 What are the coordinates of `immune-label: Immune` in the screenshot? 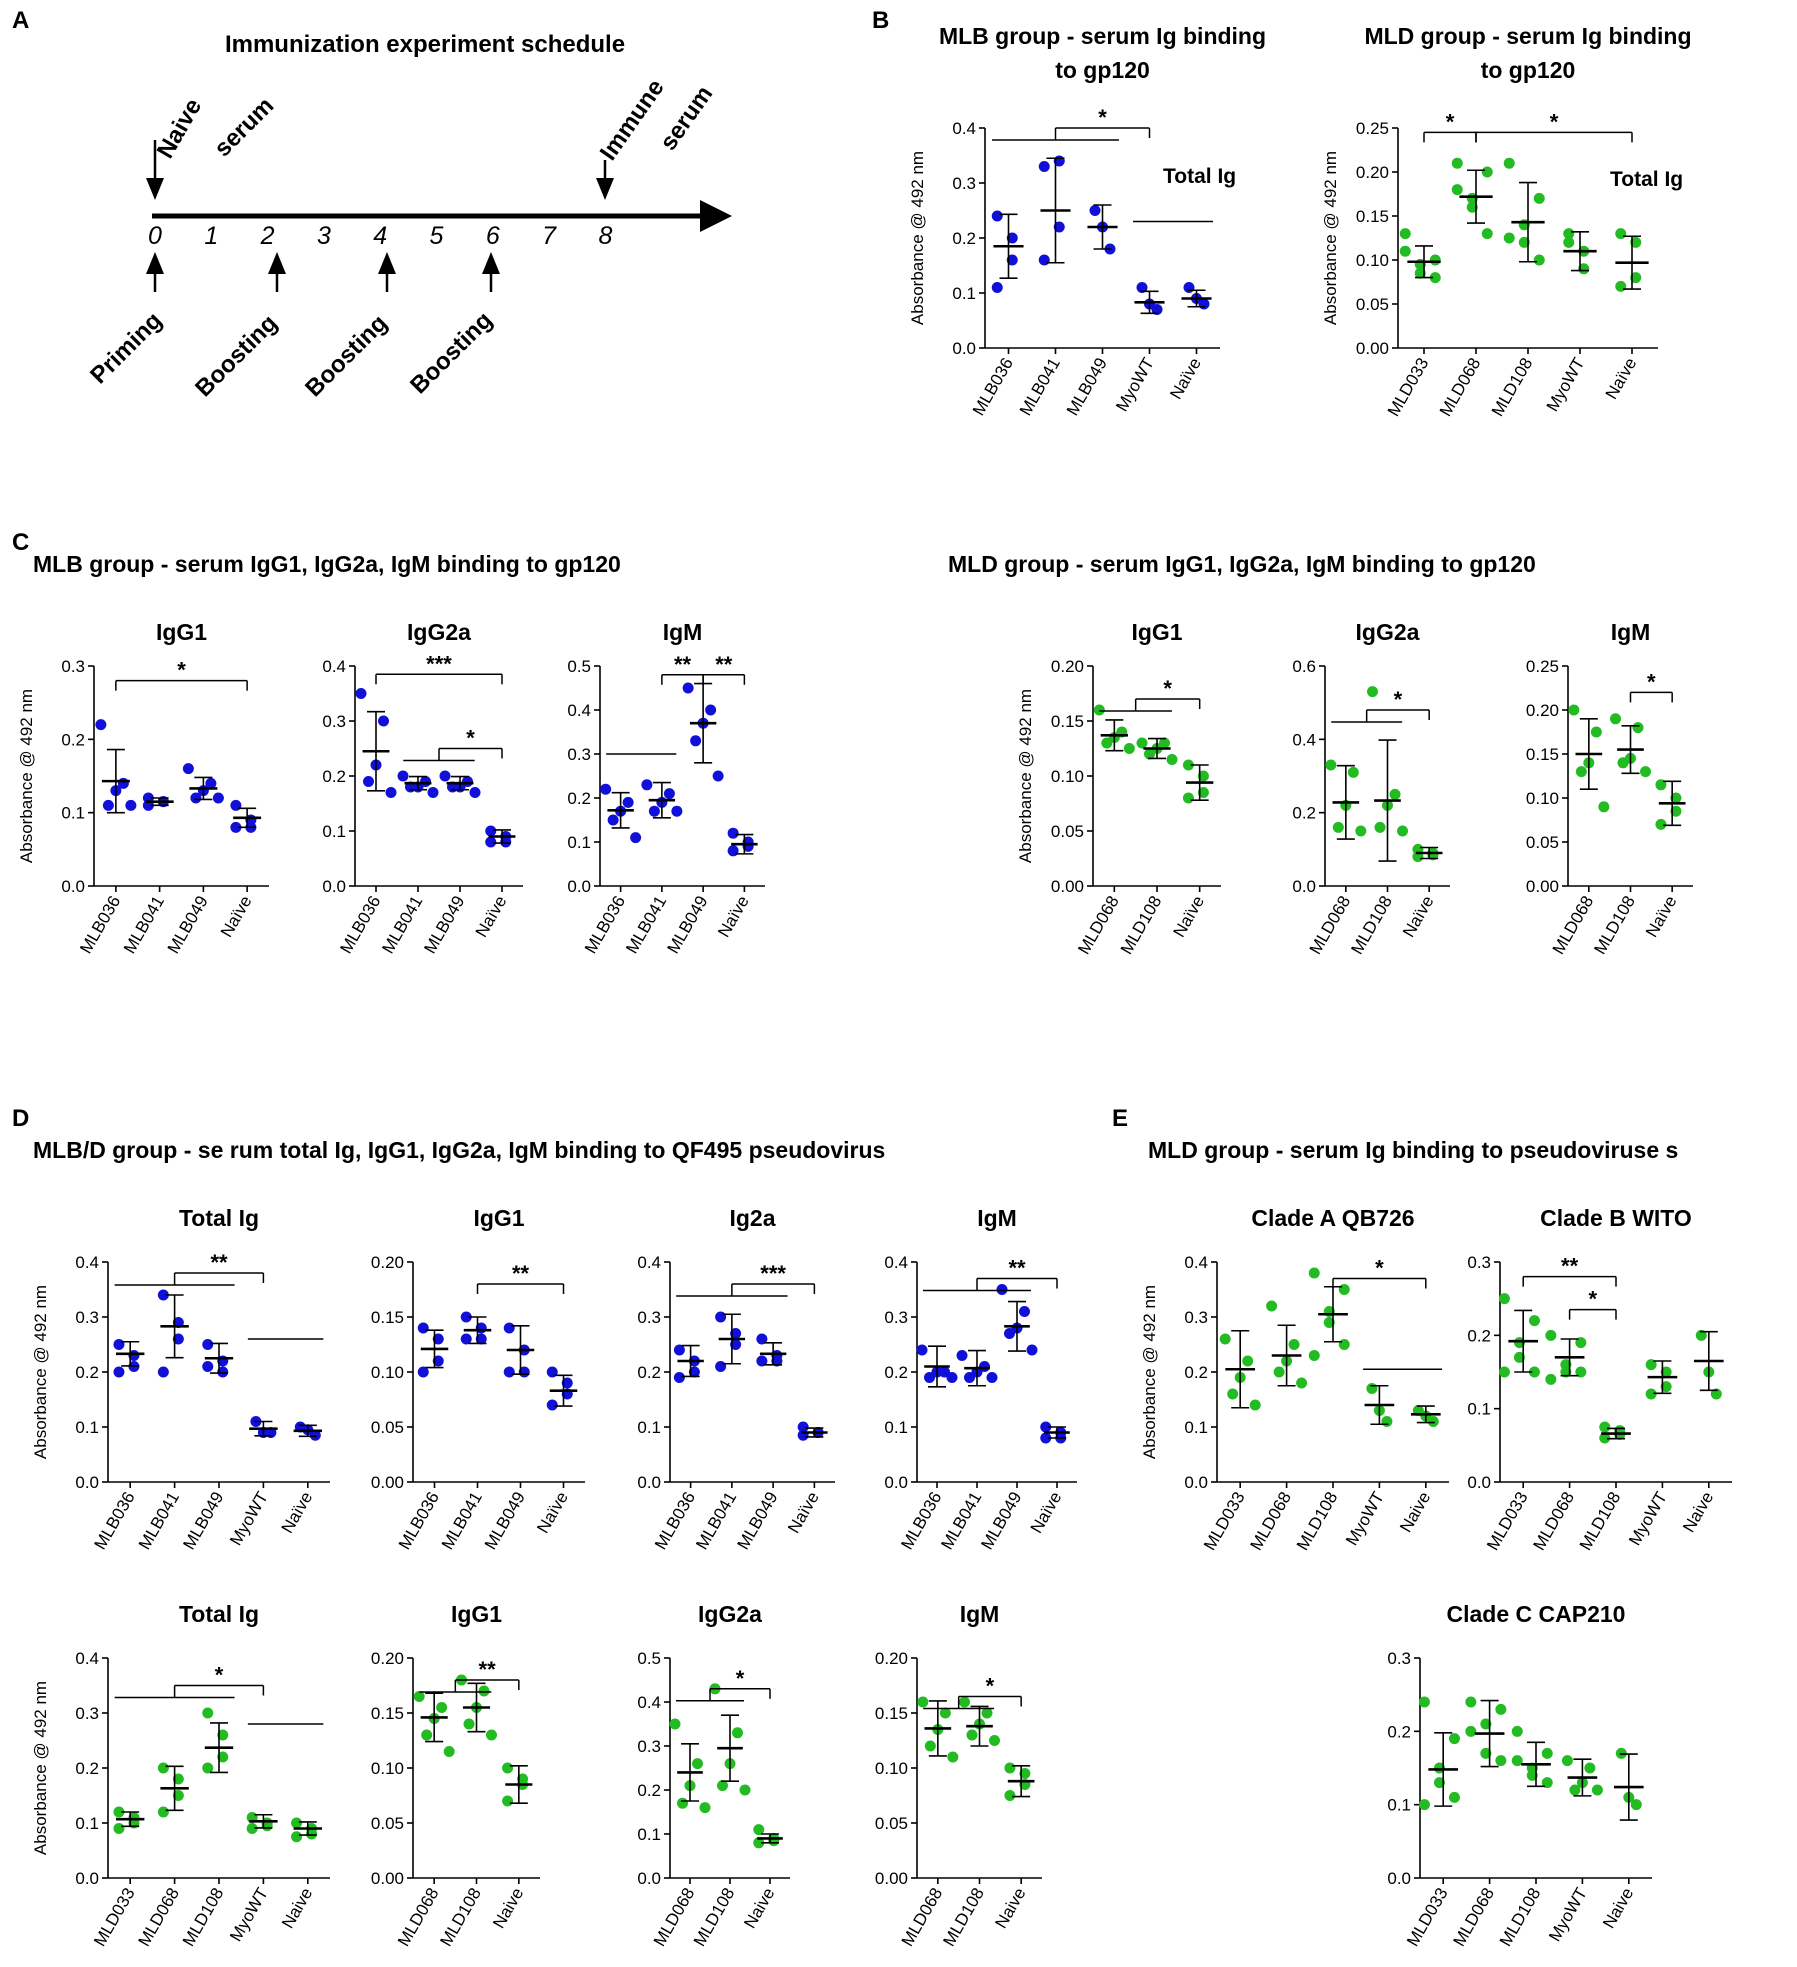 It's located at (632, 120).